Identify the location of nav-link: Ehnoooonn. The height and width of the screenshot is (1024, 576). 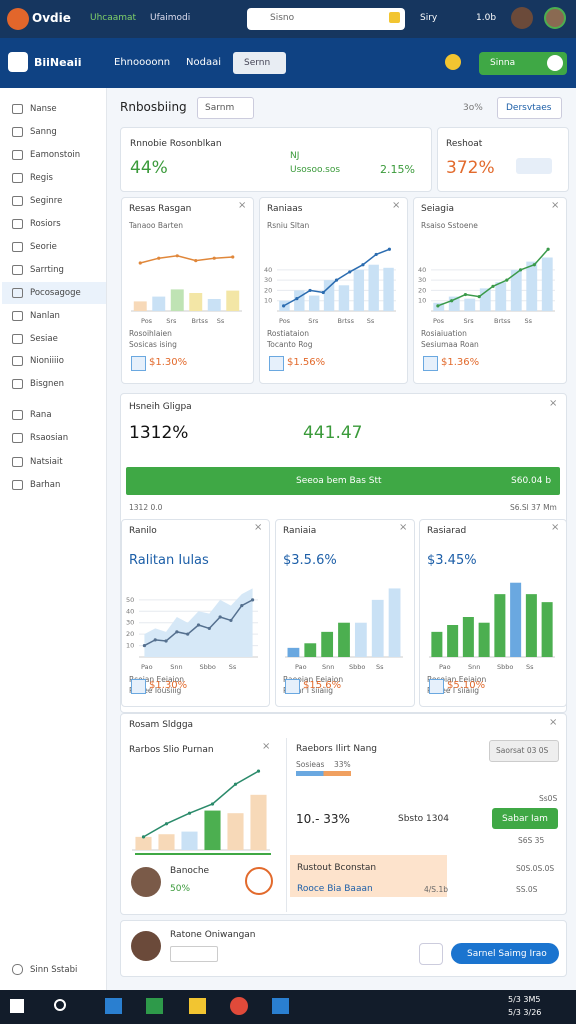
(142, 62).